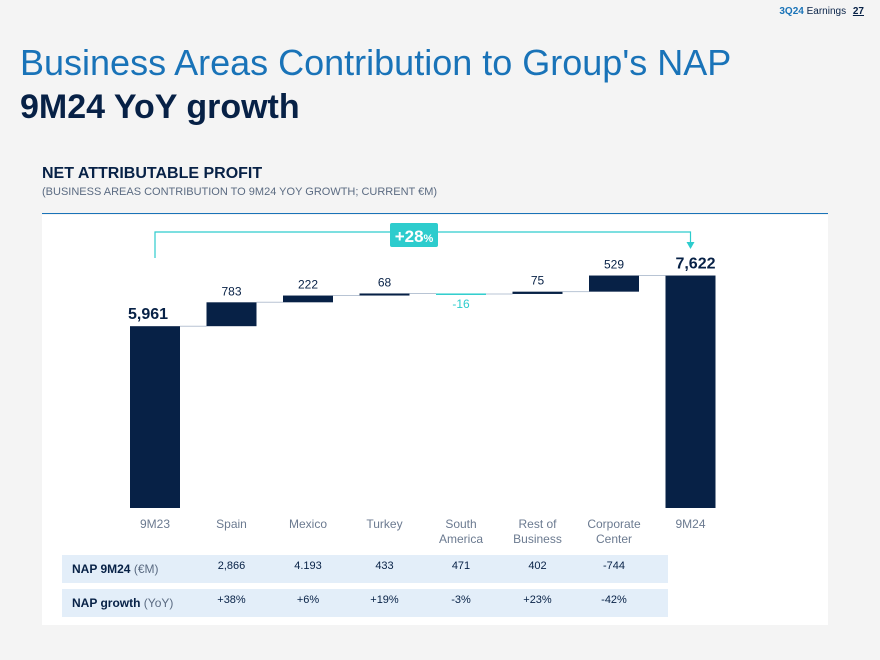 The height and width of the screenshot is (660, 880). I want to click on row-label-nap: NAP 9M24 (€M), so click(115, 569).